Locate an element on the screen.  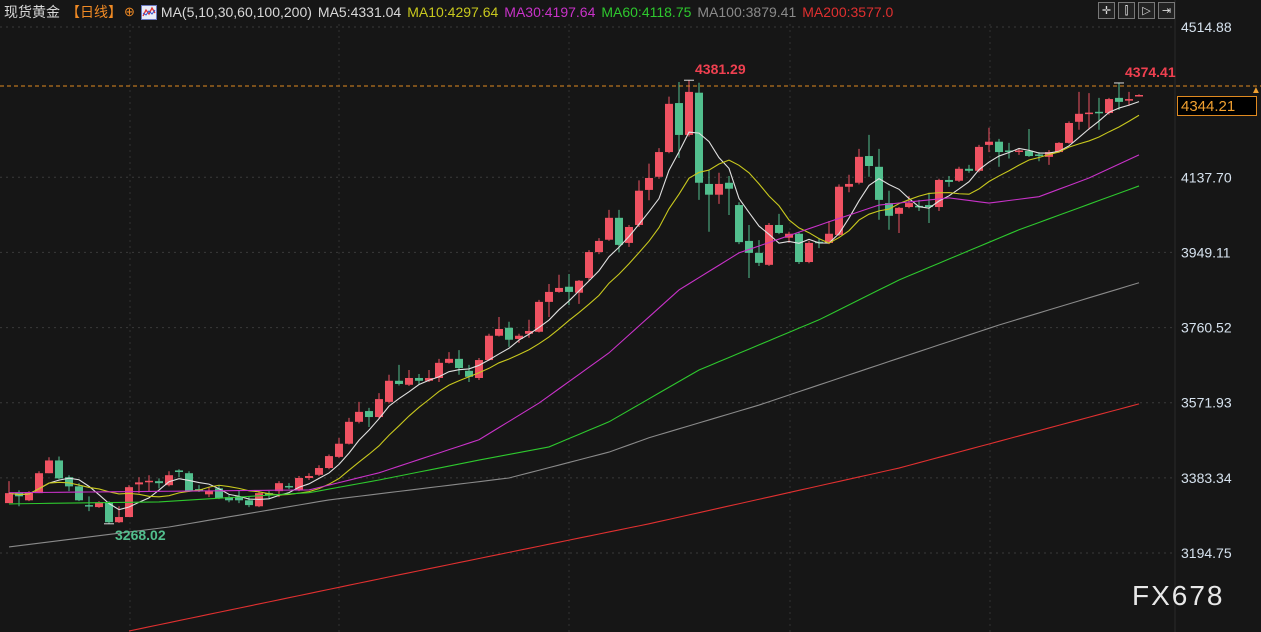
period-selector: 【日线】 is located at coordinates (94, 12).